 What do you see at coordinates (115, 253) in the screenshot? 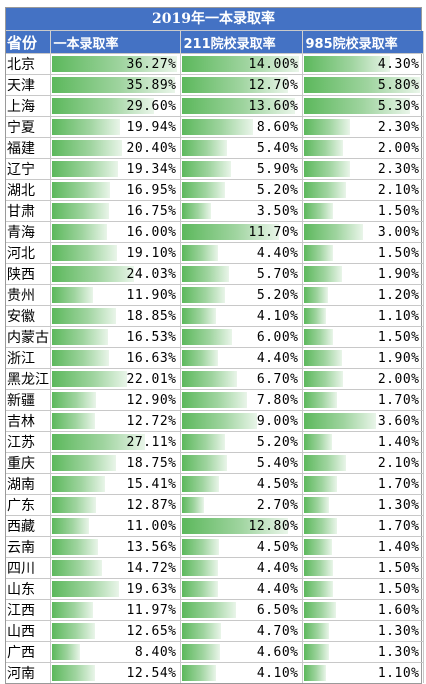
I see `yiben-rate-cell: 19.10%` at bounding box center [115, 253].